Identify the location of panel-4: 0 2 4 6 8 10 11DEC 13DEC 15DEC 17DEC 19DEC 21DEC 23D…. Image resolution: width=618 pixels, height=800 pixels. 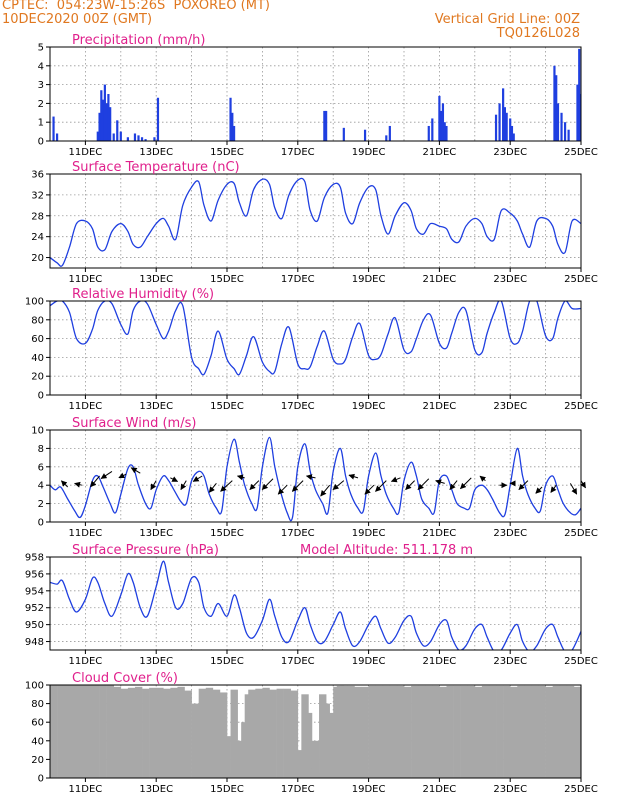
(314, 477).